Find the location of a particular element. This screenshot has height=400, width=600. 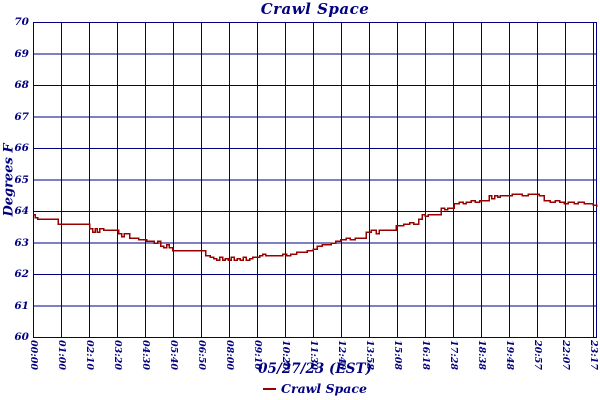

x-tick-label: 06:50 is located at coordinates (201, 355).